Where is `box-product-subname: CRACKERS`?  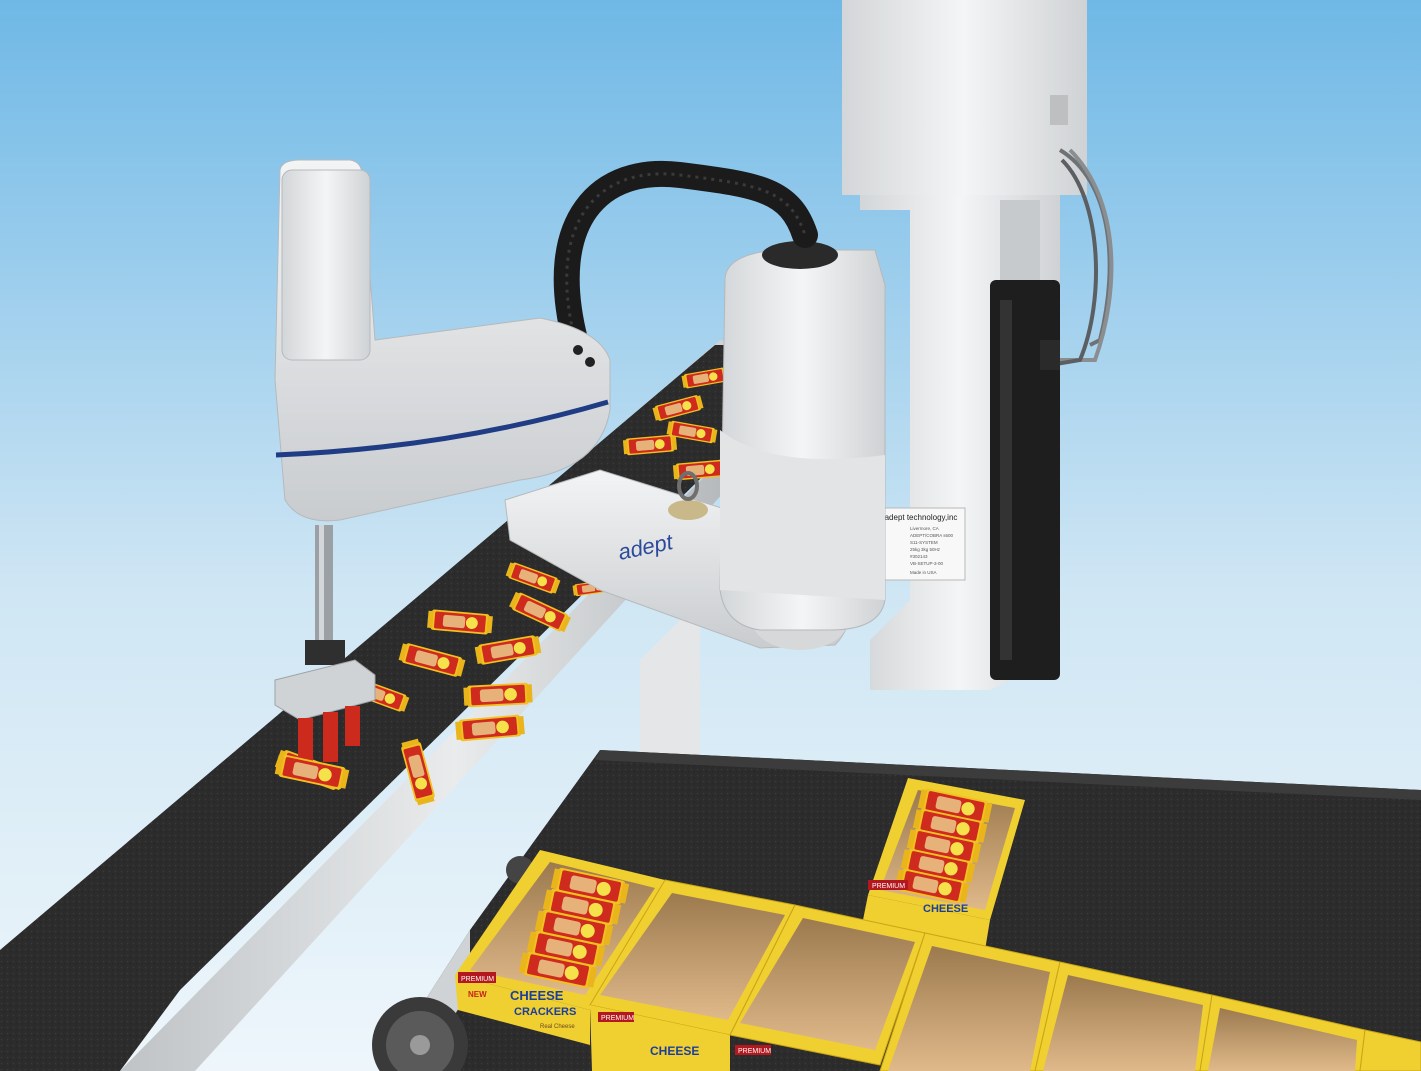 box-product-subname: CRACKERS is located at coordinates (545, 1012).